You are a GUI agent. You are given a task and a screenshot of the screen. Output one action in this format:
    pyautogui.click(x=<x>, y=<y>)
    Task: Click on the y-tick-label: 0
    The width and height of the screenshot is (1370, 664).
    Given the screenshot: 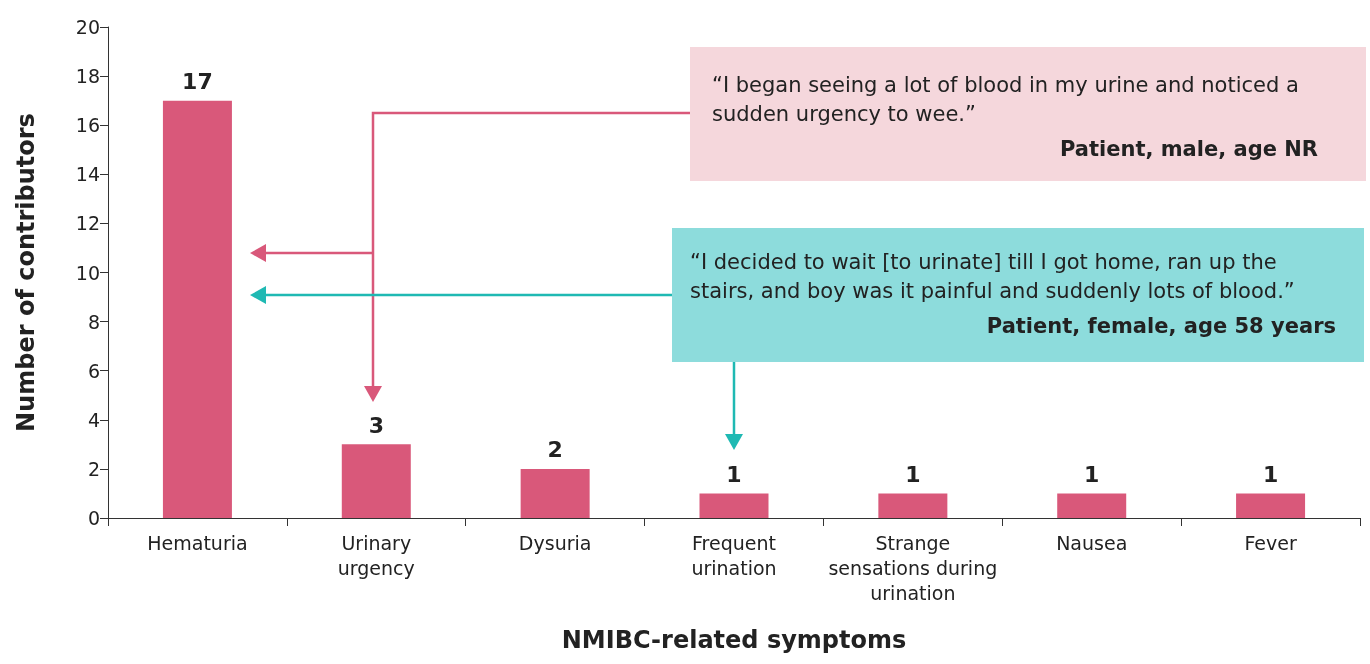 What is the action you would take?
    pyautogui.click(x=93, y=518)
    